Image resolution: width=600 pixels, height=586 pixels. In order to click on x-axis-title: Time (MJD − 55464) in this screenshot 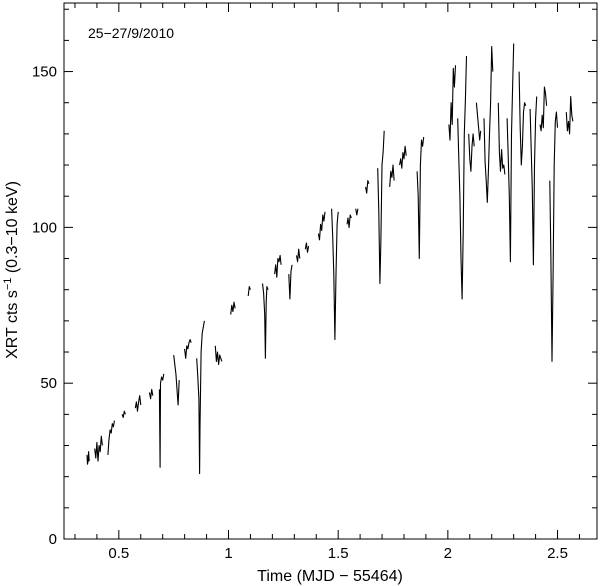, I will do `click(330, 576)`.